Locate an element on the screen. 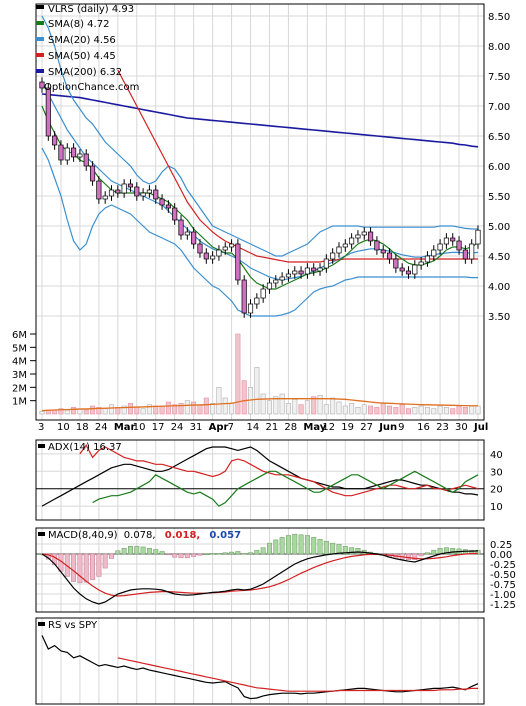 This screenshot has width=526, height=706. adx-swatch is located at coordinates (41, 446).